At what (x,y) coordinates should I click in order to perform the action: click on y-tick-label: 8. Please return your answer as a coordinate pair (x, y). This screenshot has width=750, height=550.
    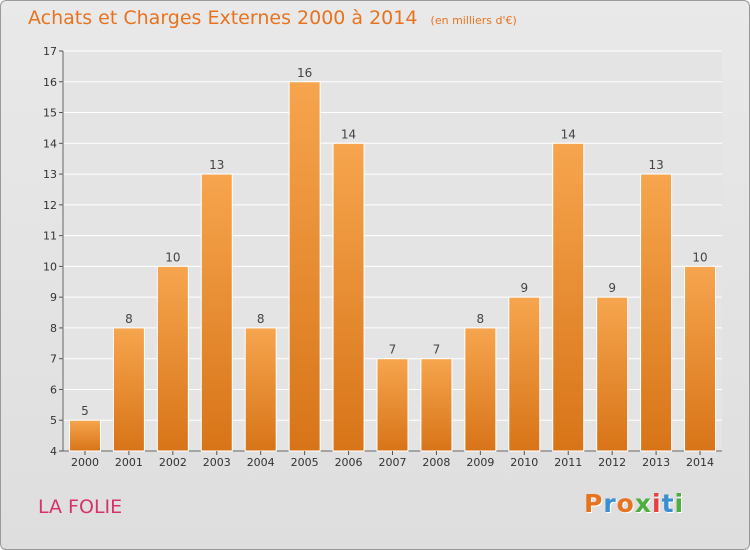
    Looking at the image, I should click on (53, 328).